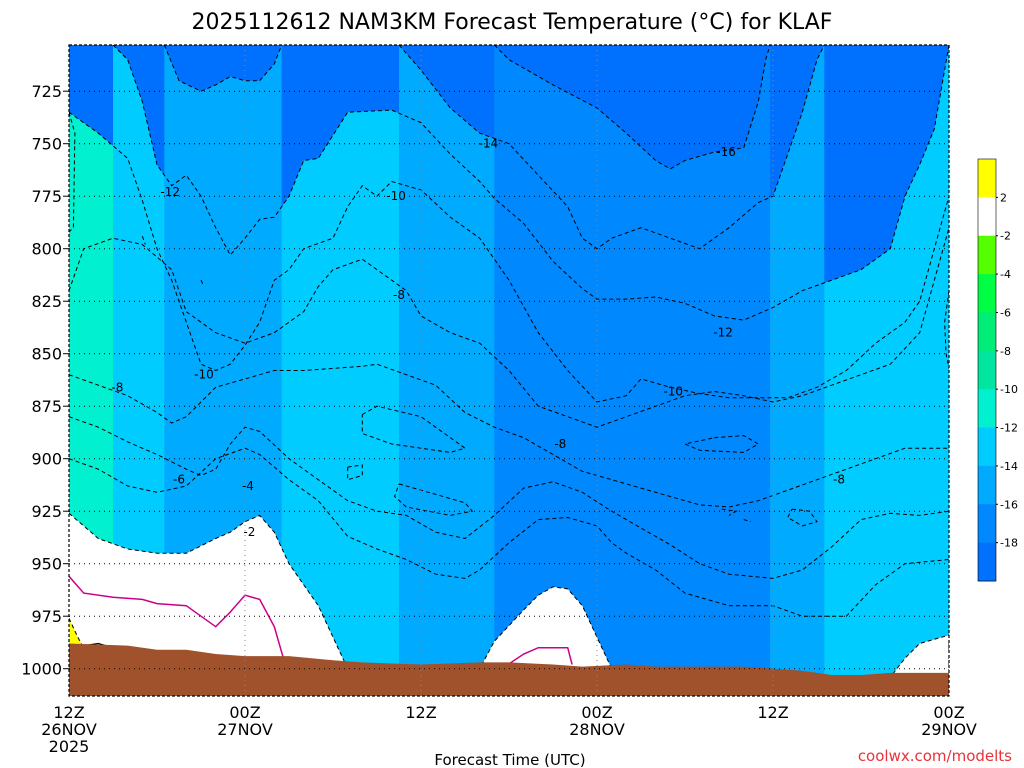 This screenshot has width=1024, height=768. I want to click on colorbar-legend: 2 -2 -4 -6 -8 -10 -12 -14 -16 -18, so click(997, 370).